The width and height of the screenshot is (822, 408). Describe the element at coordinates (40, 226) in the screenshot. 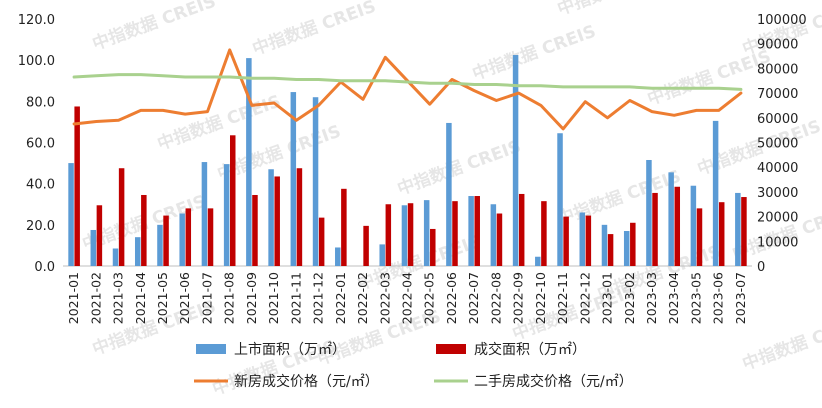

I see `y-left-tick-label: 20.0` at that location.